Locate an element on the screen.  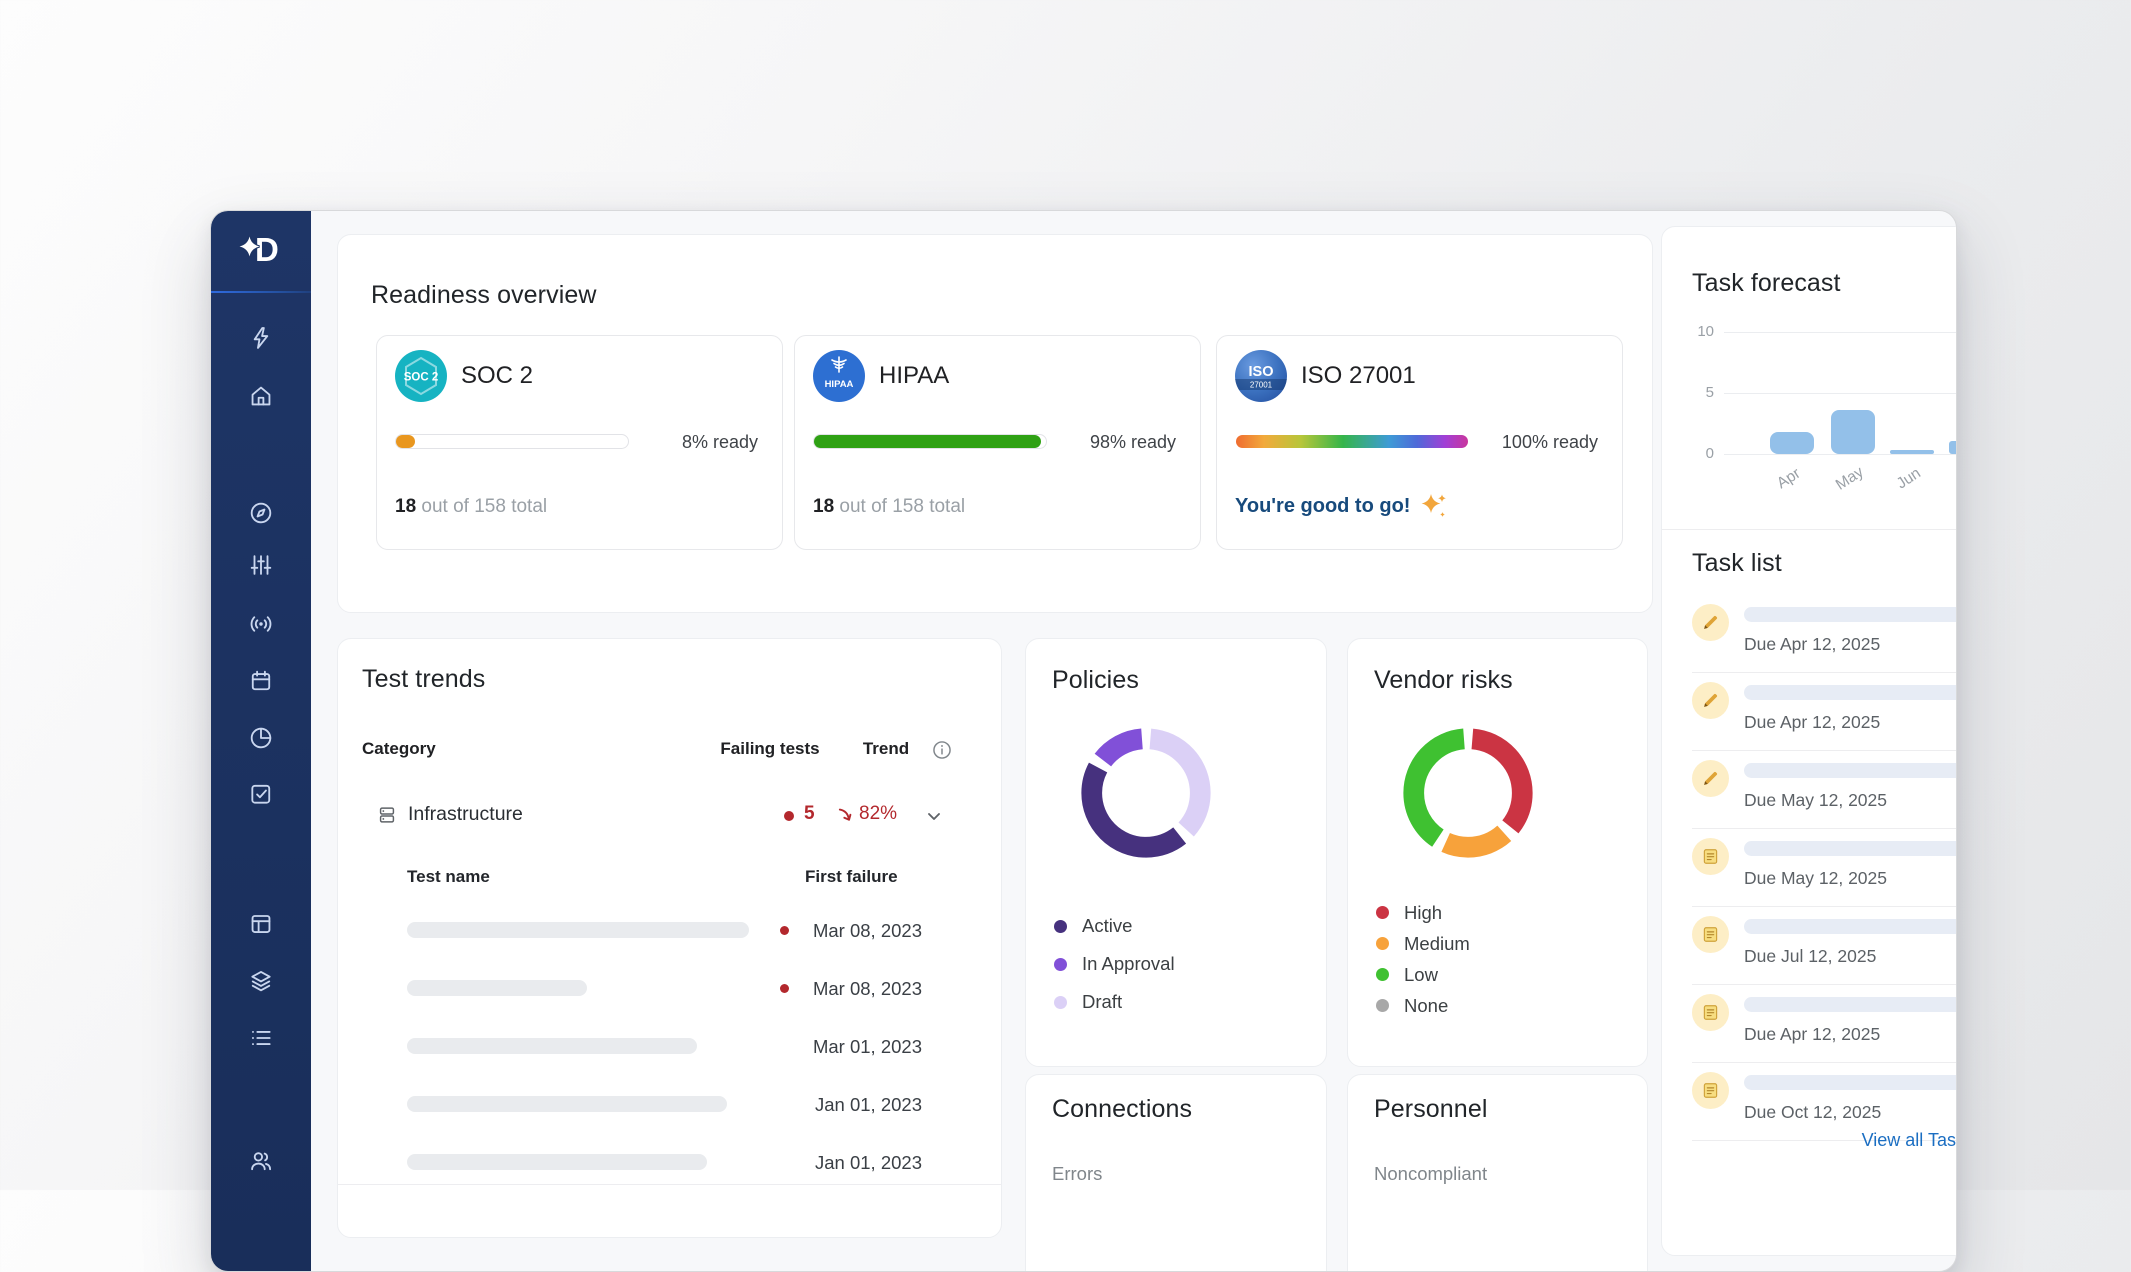
framework-card-soc2: SOC 2 SOC 2 8% ready 18 out of 158 total is located at coordinates (579, 442).